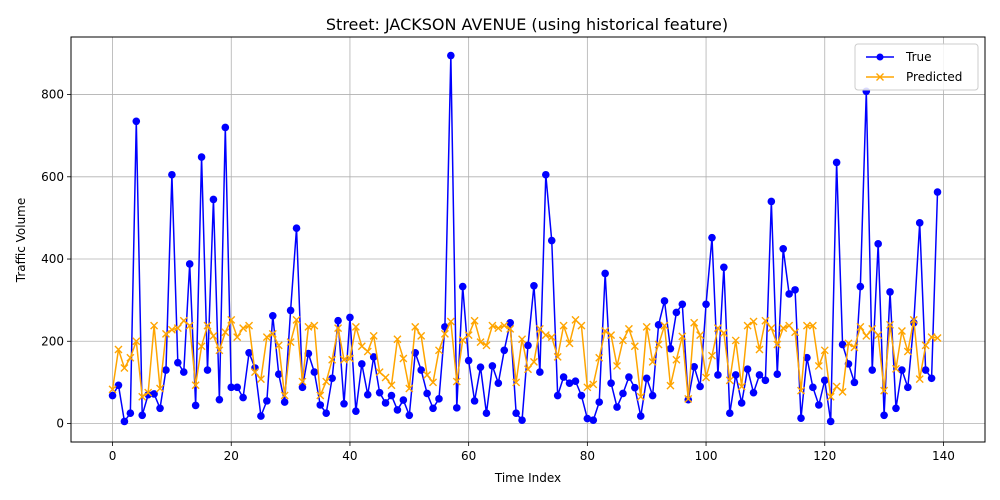 This screenshot has width=1000, height=500. I want to click on x-tick-label: 80, so click(587, 456).